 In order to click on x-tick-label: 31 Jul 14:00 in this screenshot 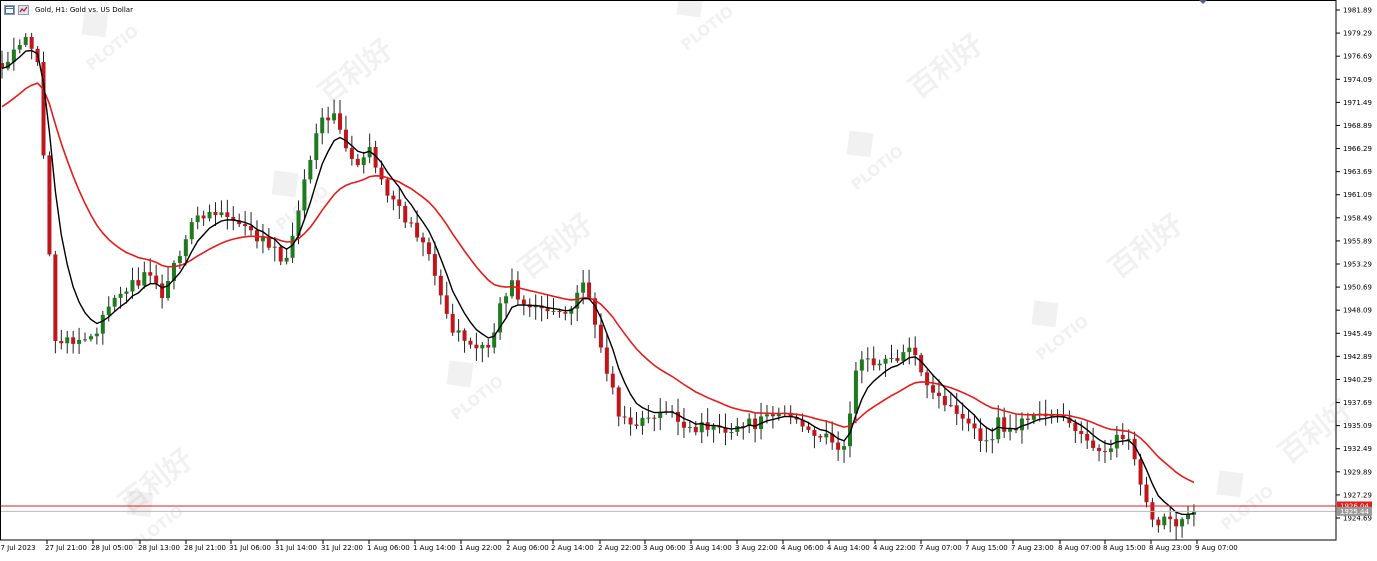, I will do `click(296, 548)`.